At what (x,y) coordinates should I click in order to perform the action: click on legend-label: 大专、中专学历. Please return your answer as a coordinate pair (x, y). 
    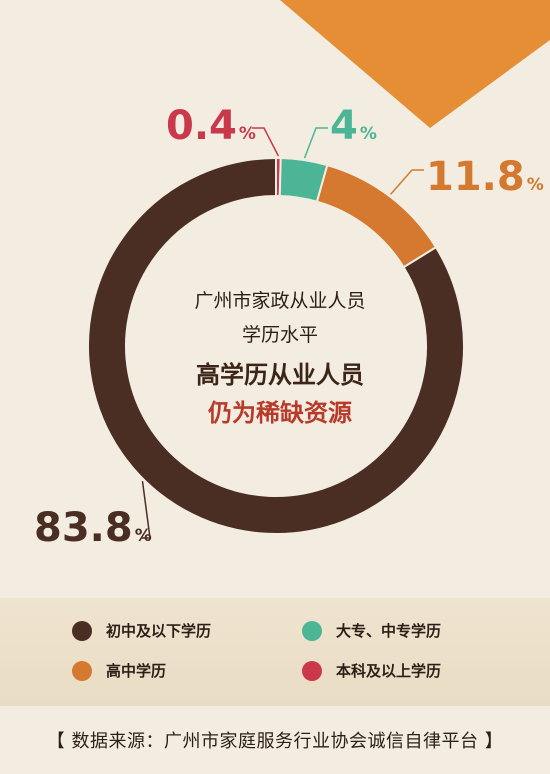
    Looking at the image, I should click on (389, 631).